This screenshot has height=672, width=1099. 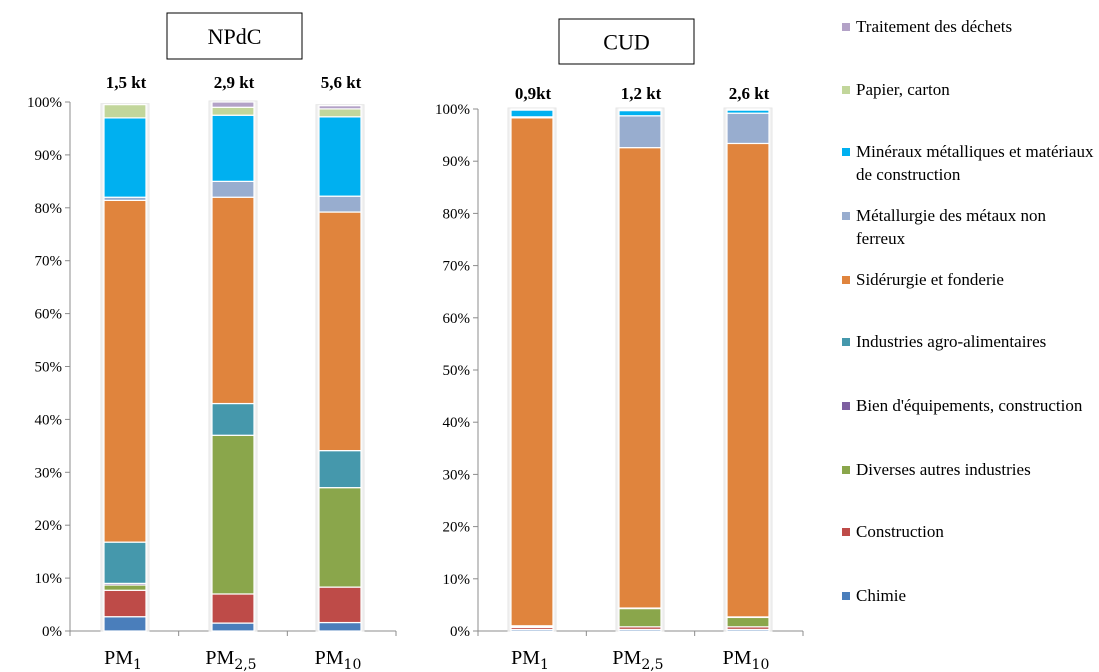 What do you see at coordinates (749, 93) in the screenshot?
I see `data-label-total: 2,6 kt` at bounding box center [749, 93].